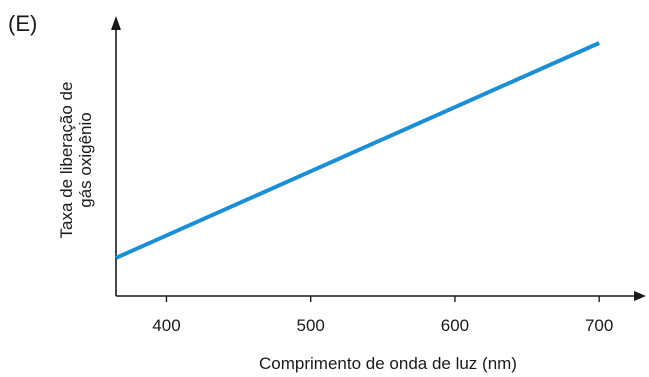 This screenshot has width=649, height=377. What do you see at coordinates (382, 315) in the screenshot?
I see `x-ticks: 400 500 600 700` at bounding box center [382, 315].